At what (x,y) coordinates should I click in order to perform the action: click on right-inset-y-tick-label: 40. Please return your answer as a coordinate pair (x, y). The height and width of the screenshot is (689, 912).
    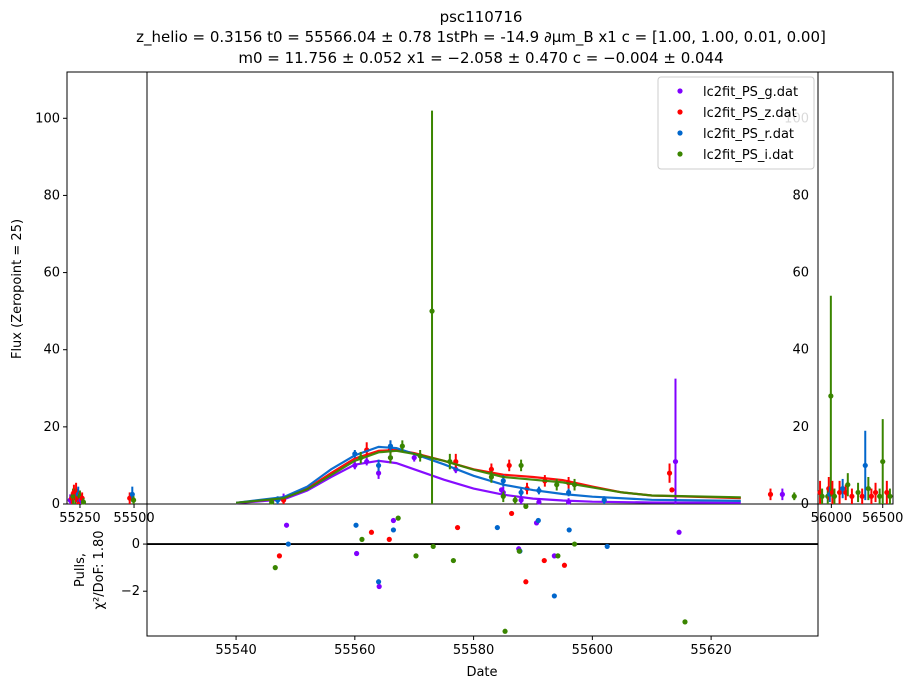
    Looking at the image, I should click on (800, 350).